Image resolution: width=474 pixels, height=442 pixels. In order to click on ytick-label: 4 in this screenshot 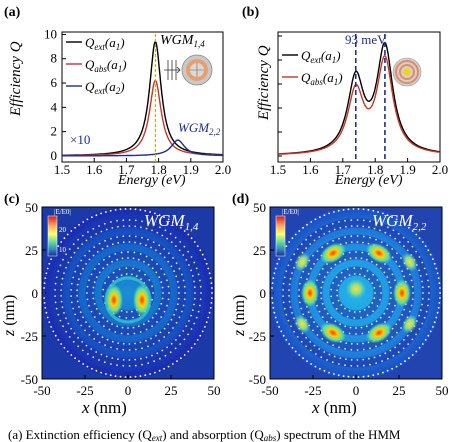, I will do `click(54, 106)`.